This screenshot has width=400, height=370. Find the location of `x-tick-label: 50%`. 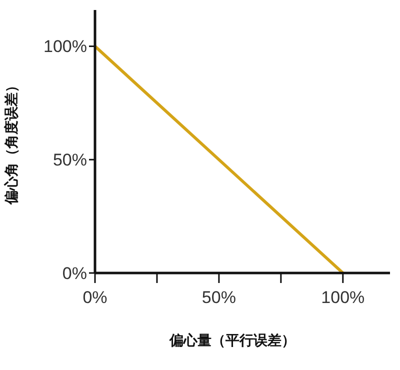

x-tick-label: 50% is located at coordinates (219, 297).